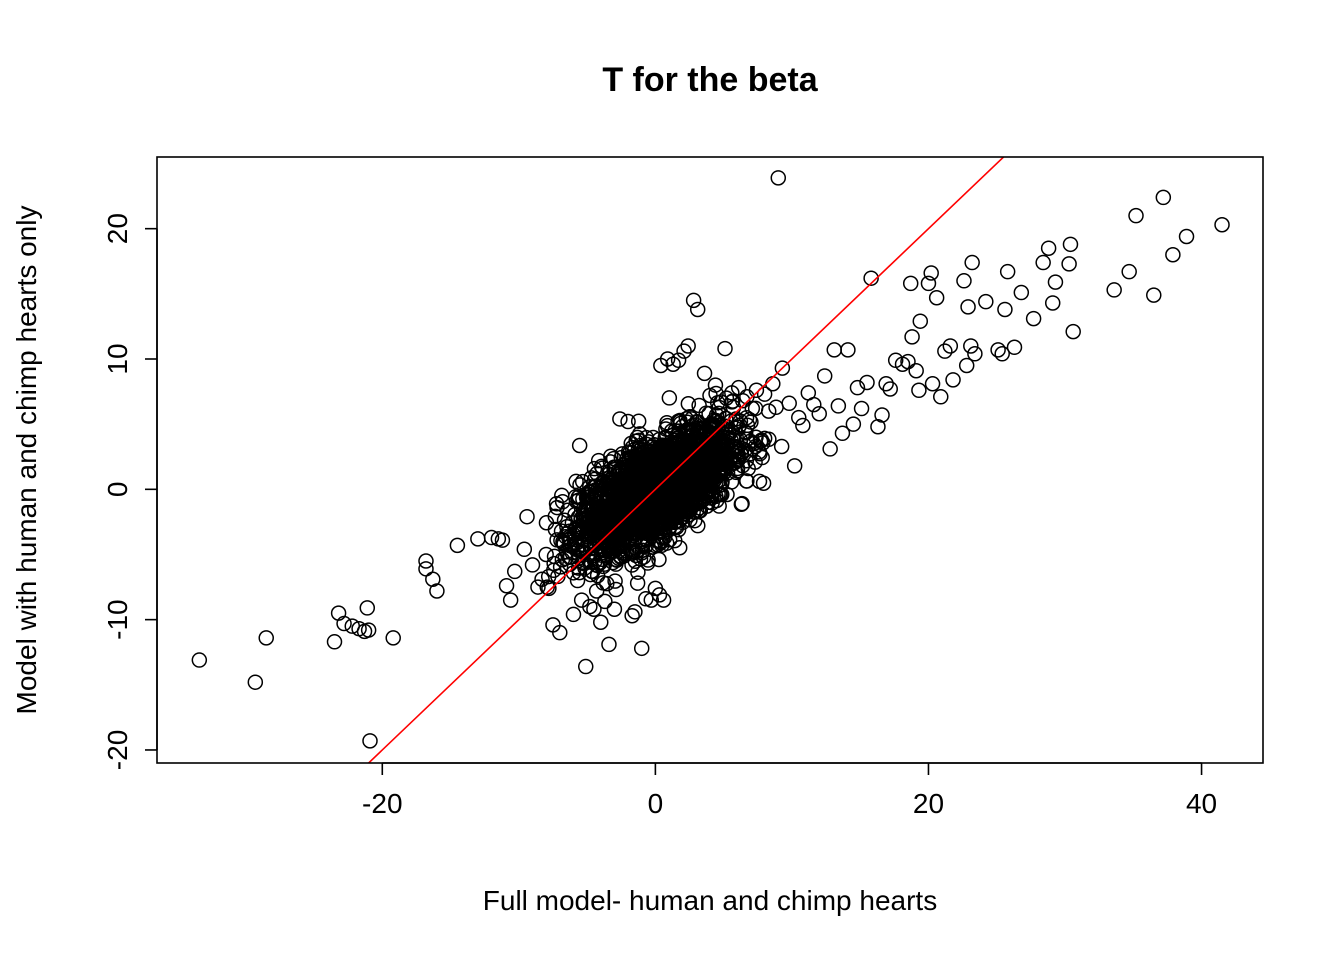 This screenshot has width=1344, height=960. What do you see at coordinates (710, 900) in the screenshot?
I see `x-axis-label: Full model- human and chimp hearts` at bounding box center [710, 900].